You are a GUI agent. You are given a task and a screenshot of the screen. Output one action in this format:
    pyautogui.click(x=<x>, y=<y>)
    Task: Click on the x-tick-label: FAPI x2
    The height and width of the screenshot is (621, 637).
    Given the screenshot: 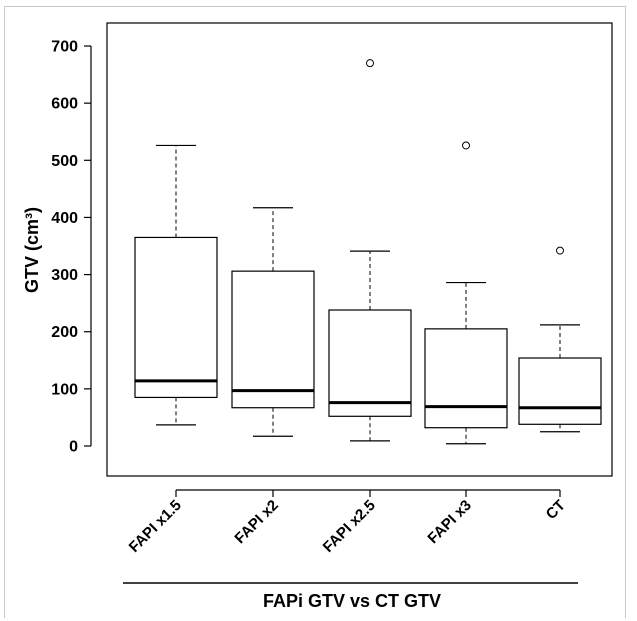 What is the action you would take?
    pyautogui.click(x=256, y=522)
    